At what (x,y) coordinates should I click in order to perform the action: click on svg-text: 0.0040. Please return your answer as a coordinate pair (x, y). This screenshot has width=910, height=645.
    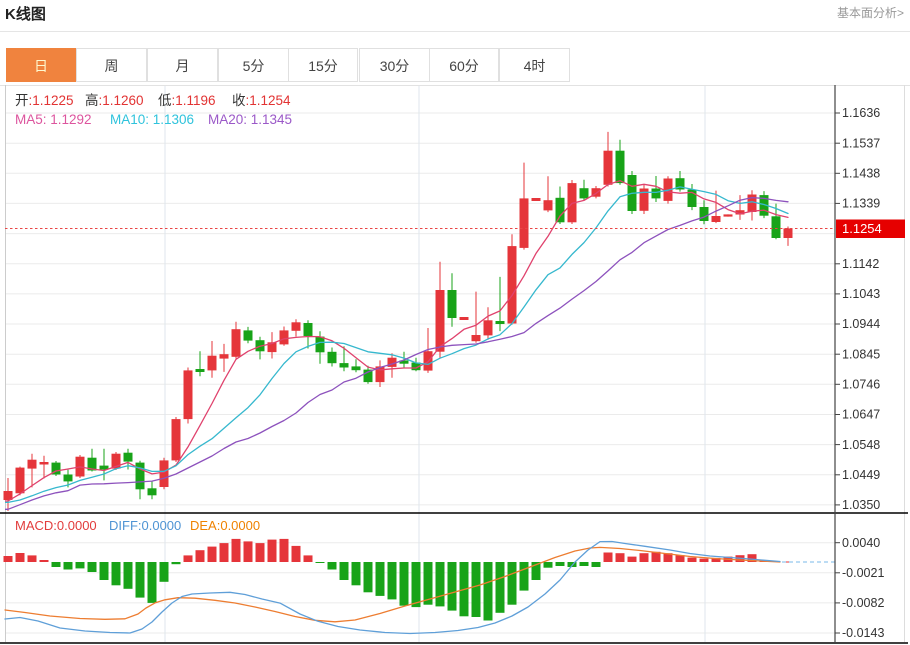
    Looking at the image, I should click on (861, 543).